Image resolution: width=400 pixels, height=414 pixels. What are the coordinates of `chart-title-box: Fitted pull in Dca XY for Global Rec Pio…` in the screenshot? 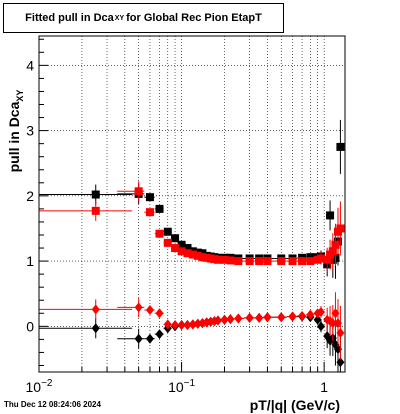 It's located at (143, 18).